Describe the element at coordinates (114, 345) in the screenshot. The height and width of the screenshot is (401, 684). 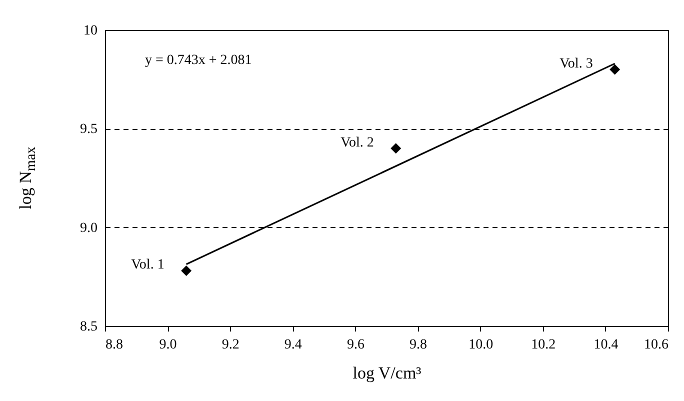
I see `x-tick-label: 8.8` at that location.